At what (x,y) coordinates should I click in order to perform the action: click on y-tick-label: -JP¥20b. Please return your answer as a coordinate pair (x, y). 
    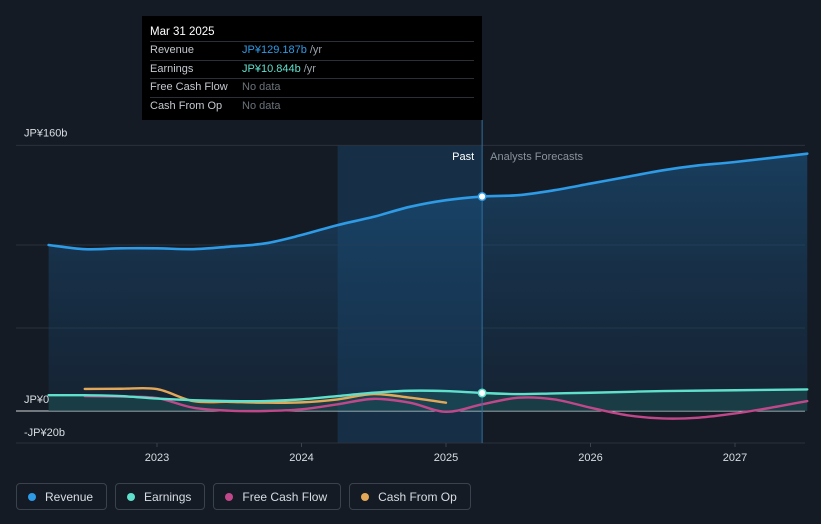
    Looking at the image, I should click on (44, 433).